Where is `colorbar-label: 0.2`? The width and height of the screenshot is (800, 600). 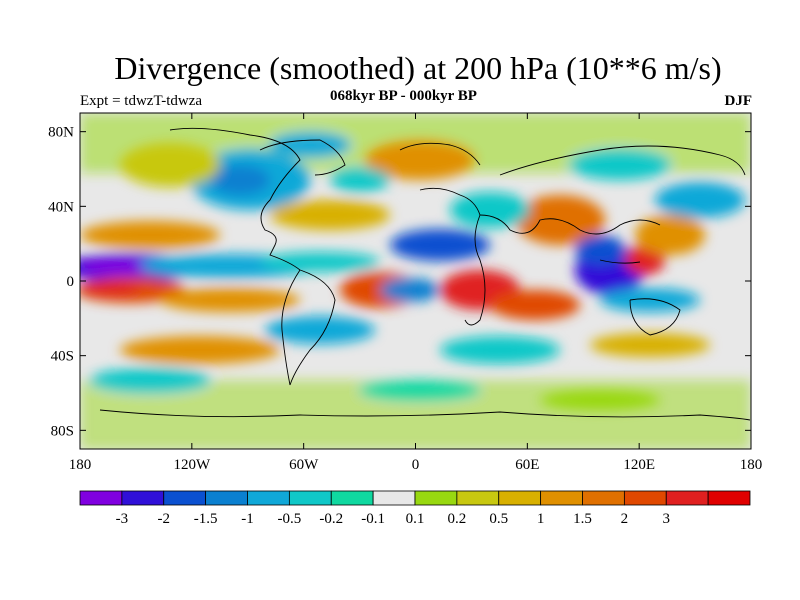 colorbar-label: 0.2 is located at coordinates (457, 519).